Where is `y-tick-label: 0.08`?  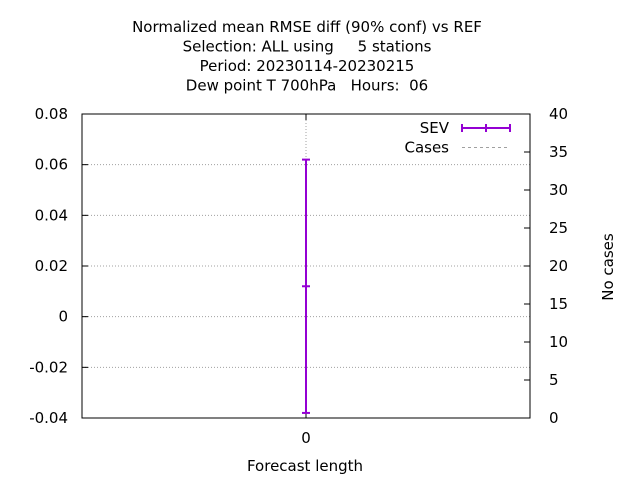
y-tick-label: 0.08 is located at coordinates (51, 114).